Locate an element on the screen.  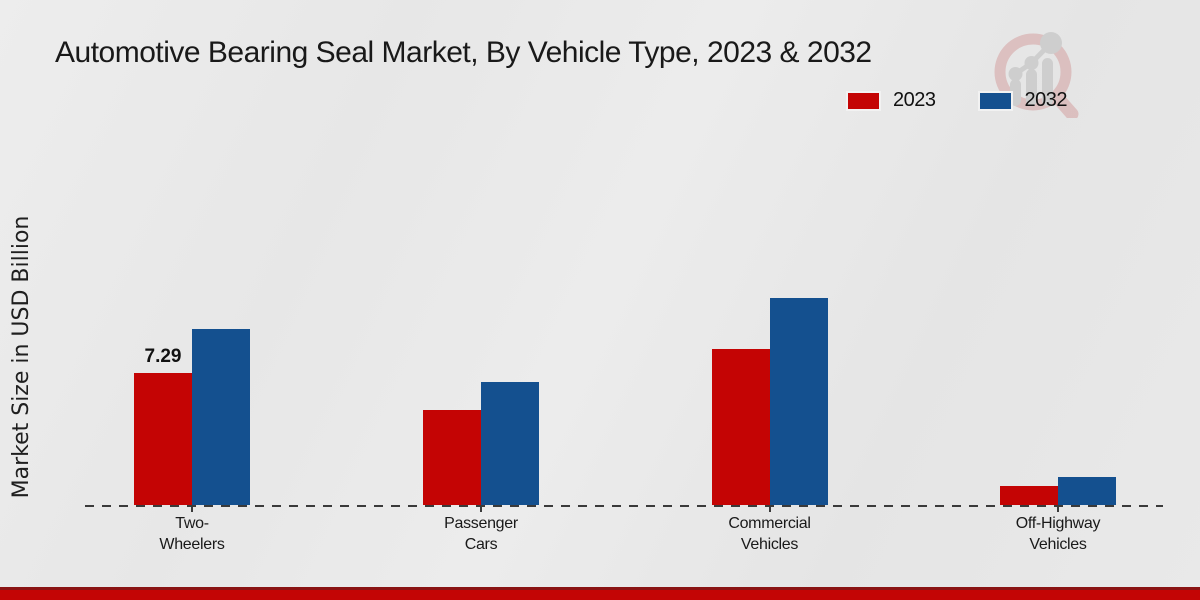
x-tick-label-2: Commercial Vehicles is located at coordinates (769, 534).